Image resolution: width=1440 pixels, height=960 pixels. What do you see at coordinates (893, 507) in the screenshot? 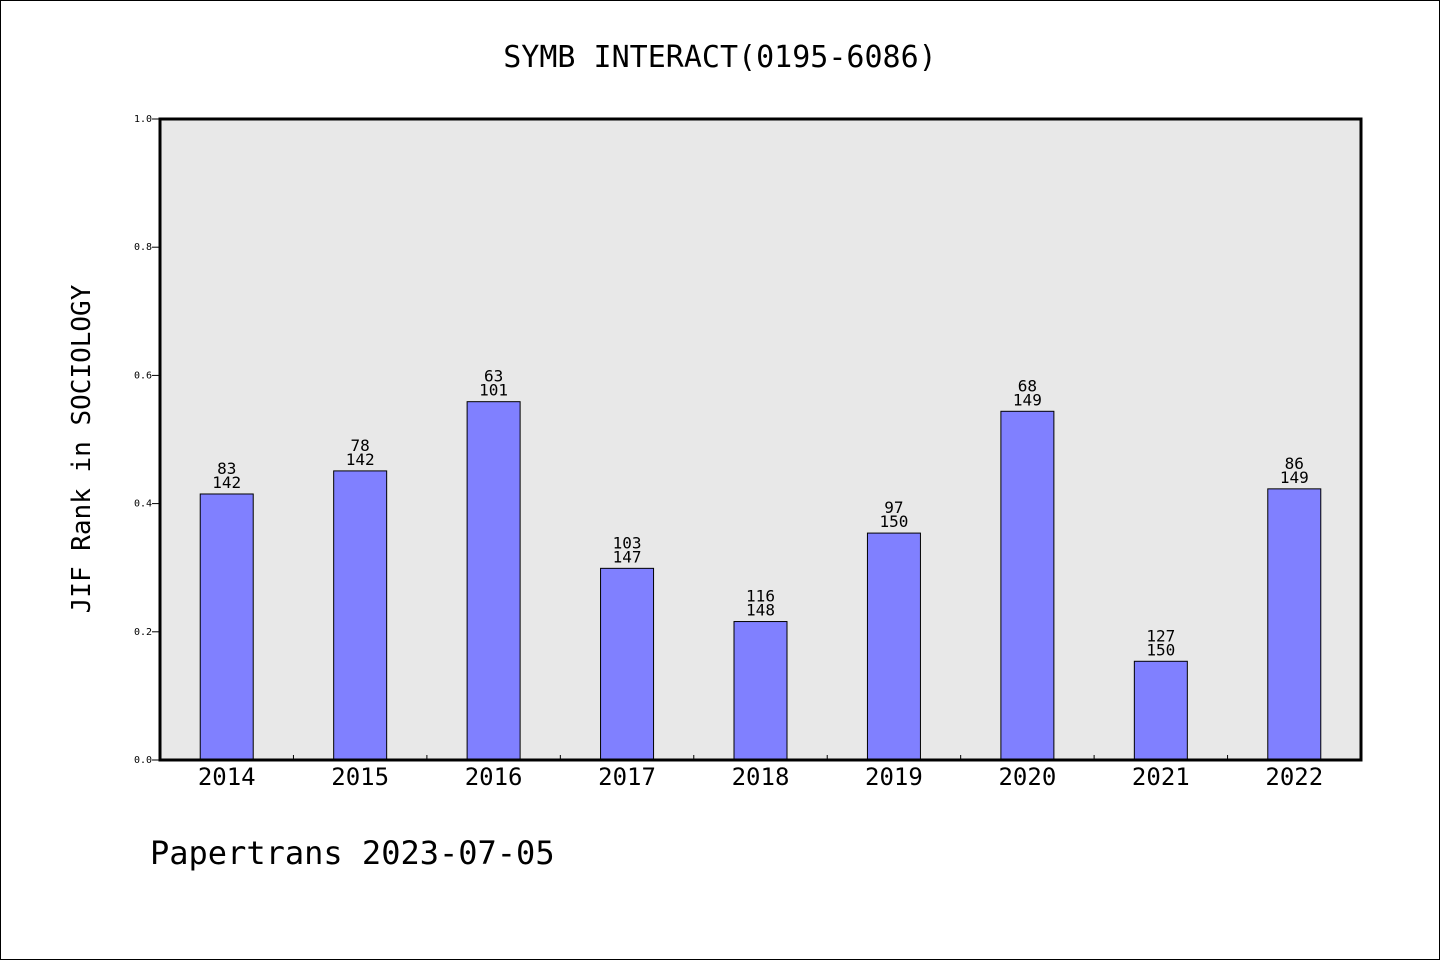
I see `bar-rank-label: 97` at bounding box center [893, 507].